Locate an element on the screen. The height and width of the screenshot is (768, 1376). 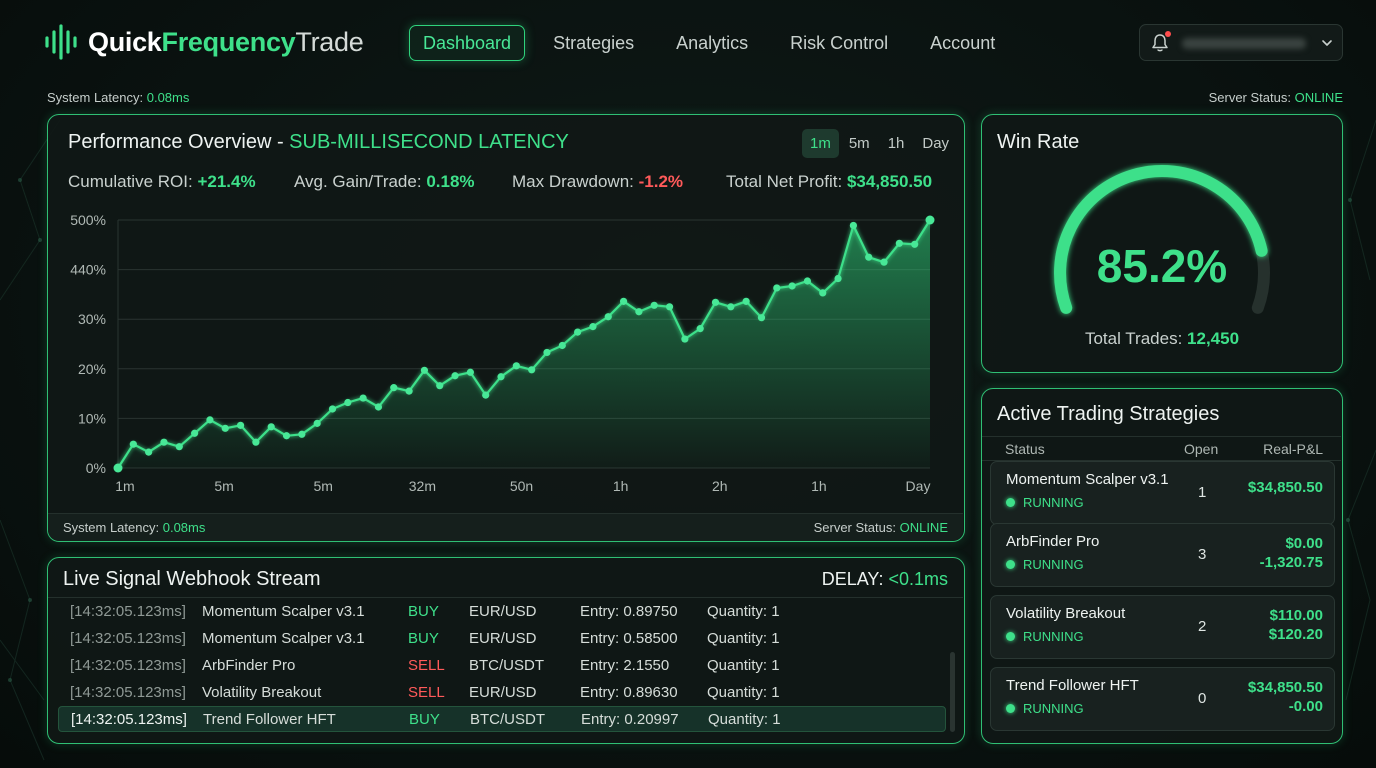
column-status: Status is located at coordinates (1025, 449).